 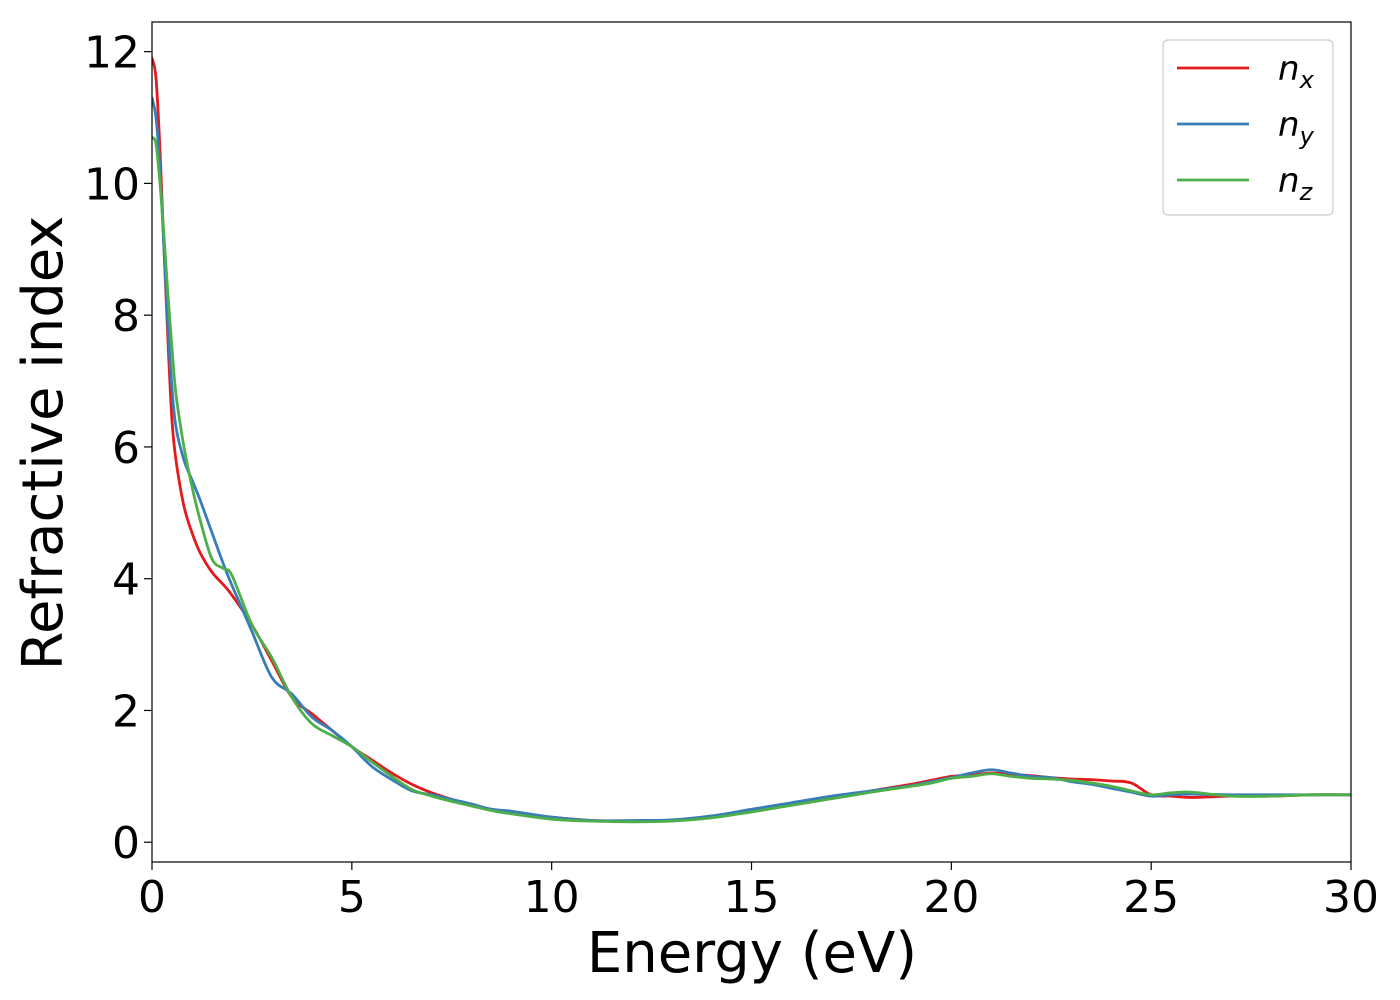 I want to click on x-tick-label: 25, so click(x=1151, y=897).